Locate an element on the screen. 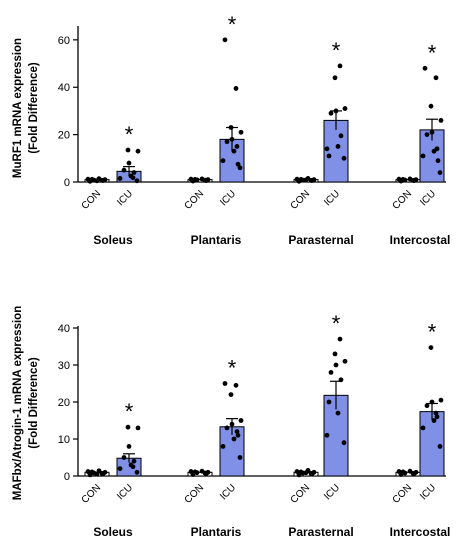  y-tick-label: 60 is located at coordinates (64, 41).